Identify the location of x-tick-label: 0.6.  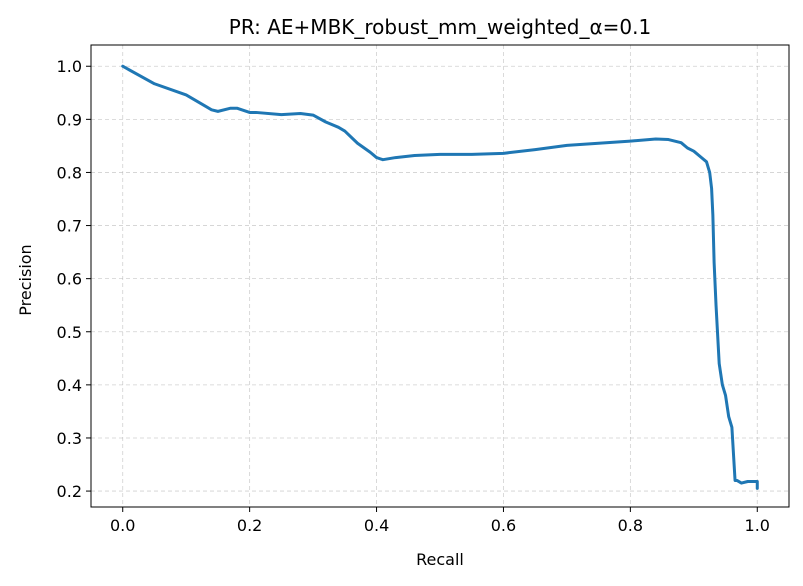
(503, 525).